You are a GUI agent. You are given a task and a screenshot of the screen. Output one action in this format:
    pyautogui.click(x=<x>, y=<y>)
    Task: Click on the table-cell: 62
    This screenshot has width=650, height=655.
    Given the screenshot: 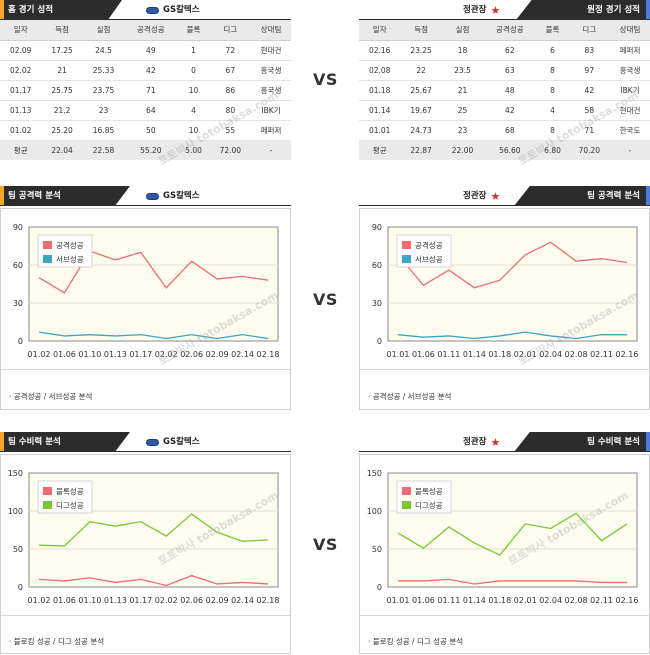 What is the action you would take?
    pyautogui.click(x=510, y=50)
    